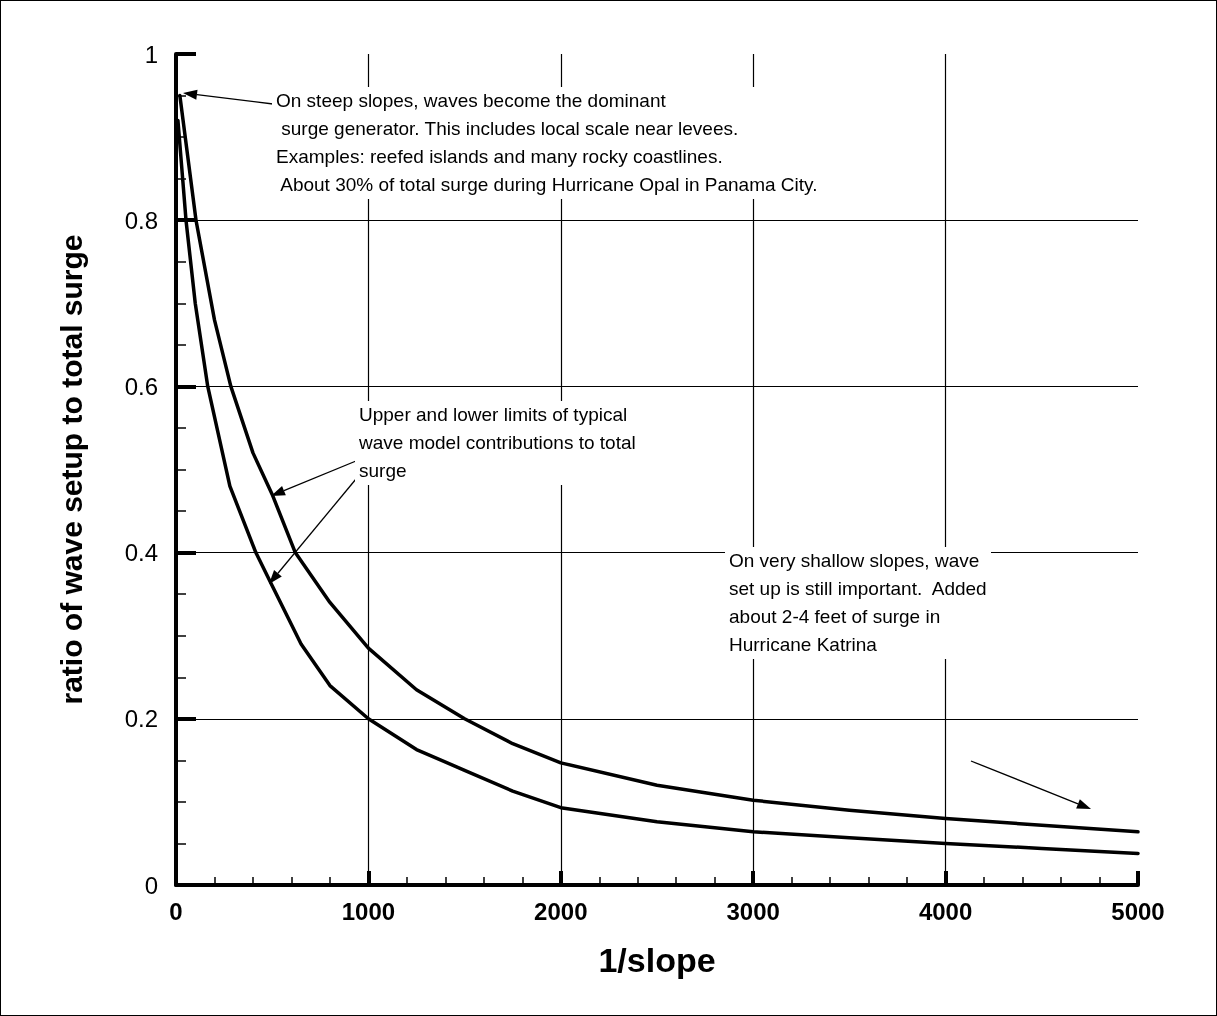 The height and width of the screenshot is (1016, 1217). Describe the element at coordinates (368, 911) in the screenshot. I see `x-tick-label: 1000` at that location.